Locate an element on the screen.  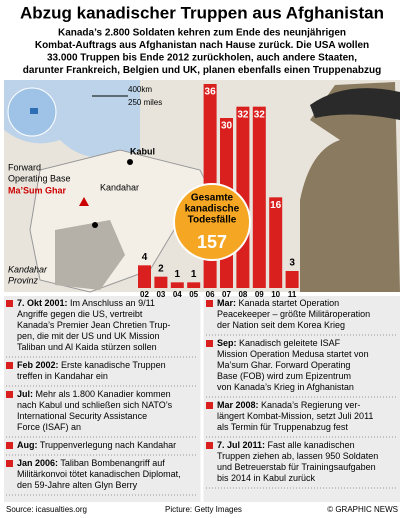
entry-line: Force (ISAF) an is located at coordinates (49, 427).